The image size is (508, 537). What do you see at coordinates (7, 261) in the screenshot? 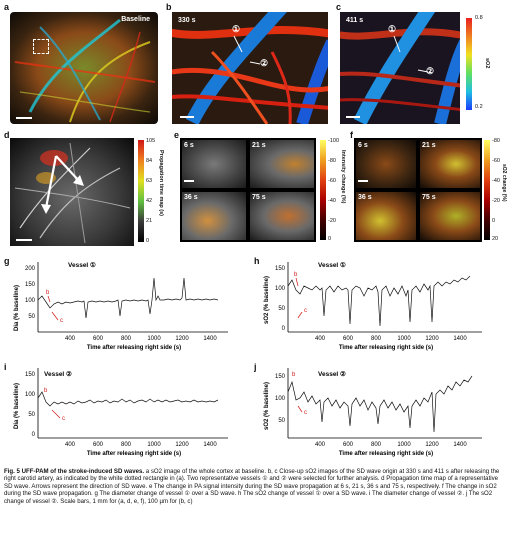
I see `panel-label-g: g` at bounding box center [7, 261].